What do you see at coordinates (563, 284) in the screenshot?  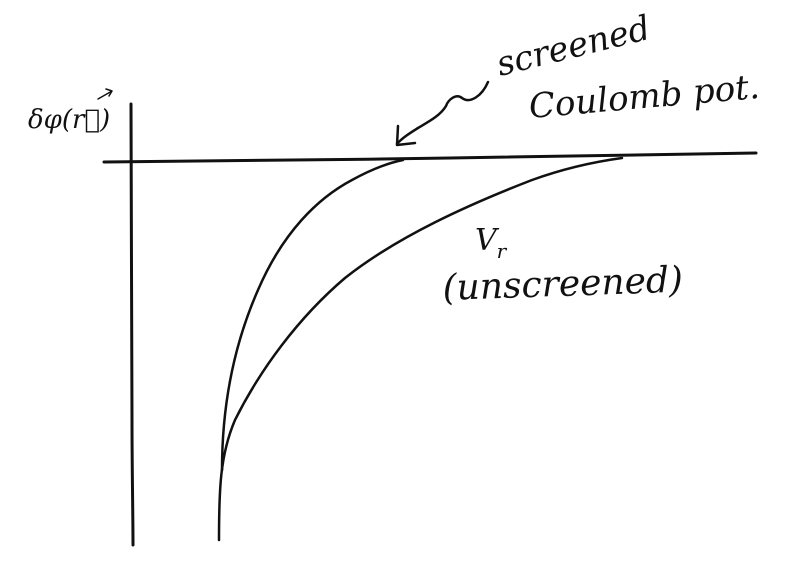 I see `unscreened-label: (unscreened)` at bounding box center [563, 284].